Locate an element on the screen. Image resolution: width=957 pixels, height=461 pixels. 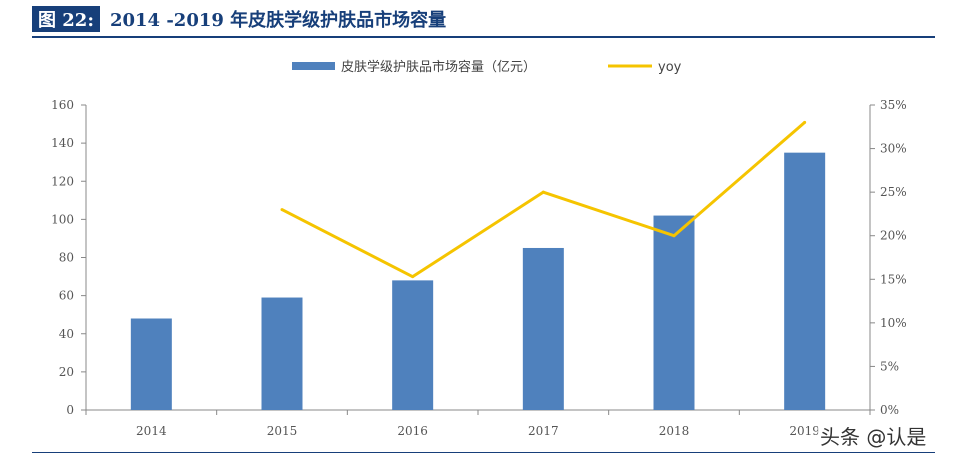
left-axis-tick-label: 160 is located at coordinates (62, 105).